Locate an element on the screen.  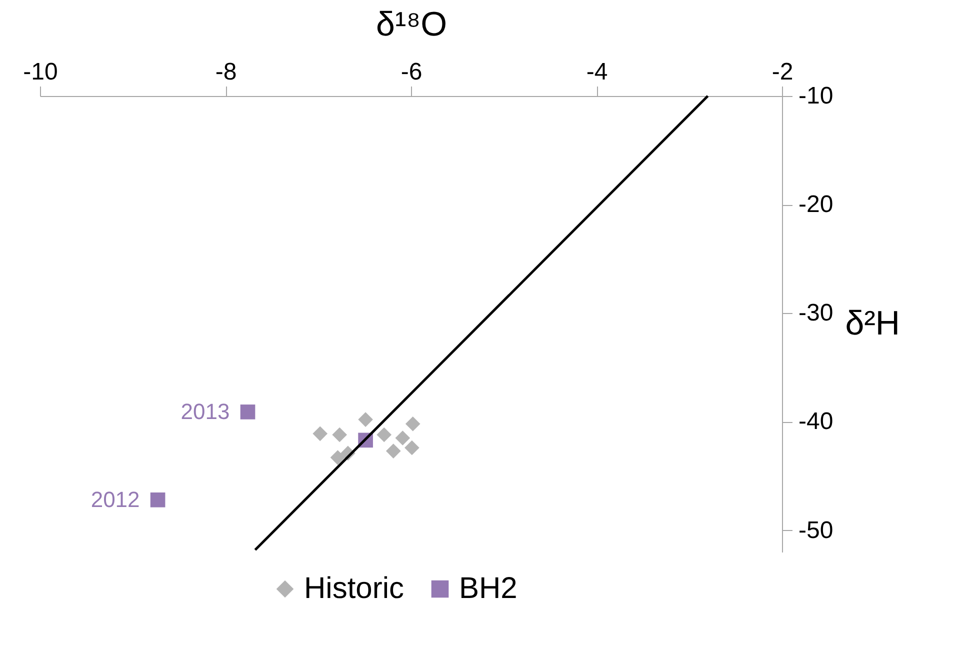
annotation: 2013 is located at coordinates (205, 411).